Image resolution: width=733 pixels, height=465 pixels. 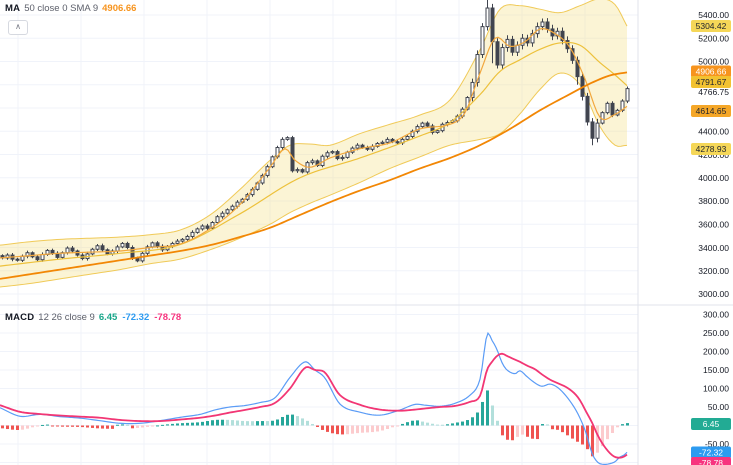 What do you see at coordinates (713, 271) in the screenshot?
I see `axis-label: 3200.00` at bounding box center [713, 271].